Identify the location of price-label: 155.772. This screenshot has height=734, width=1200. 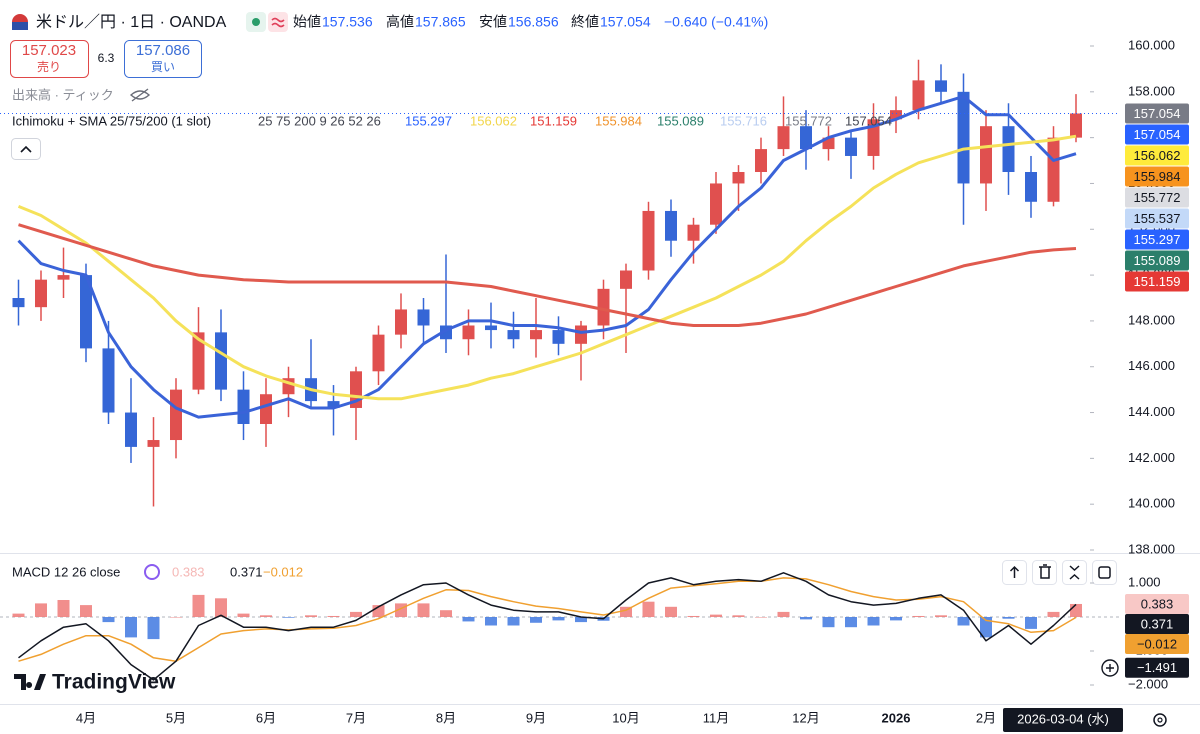
(1157, 197).